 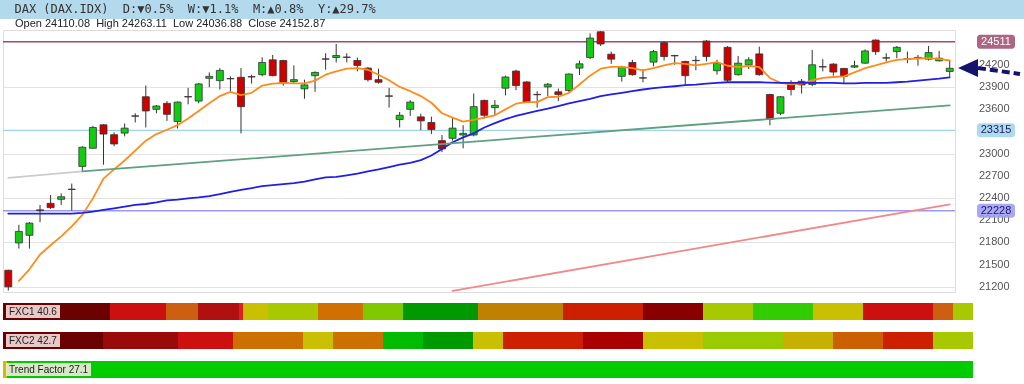 What do you see at coordinates (996, 209) in the screenshot?
I see `ref-line-label: 22228` at bounding box center [996, 209].